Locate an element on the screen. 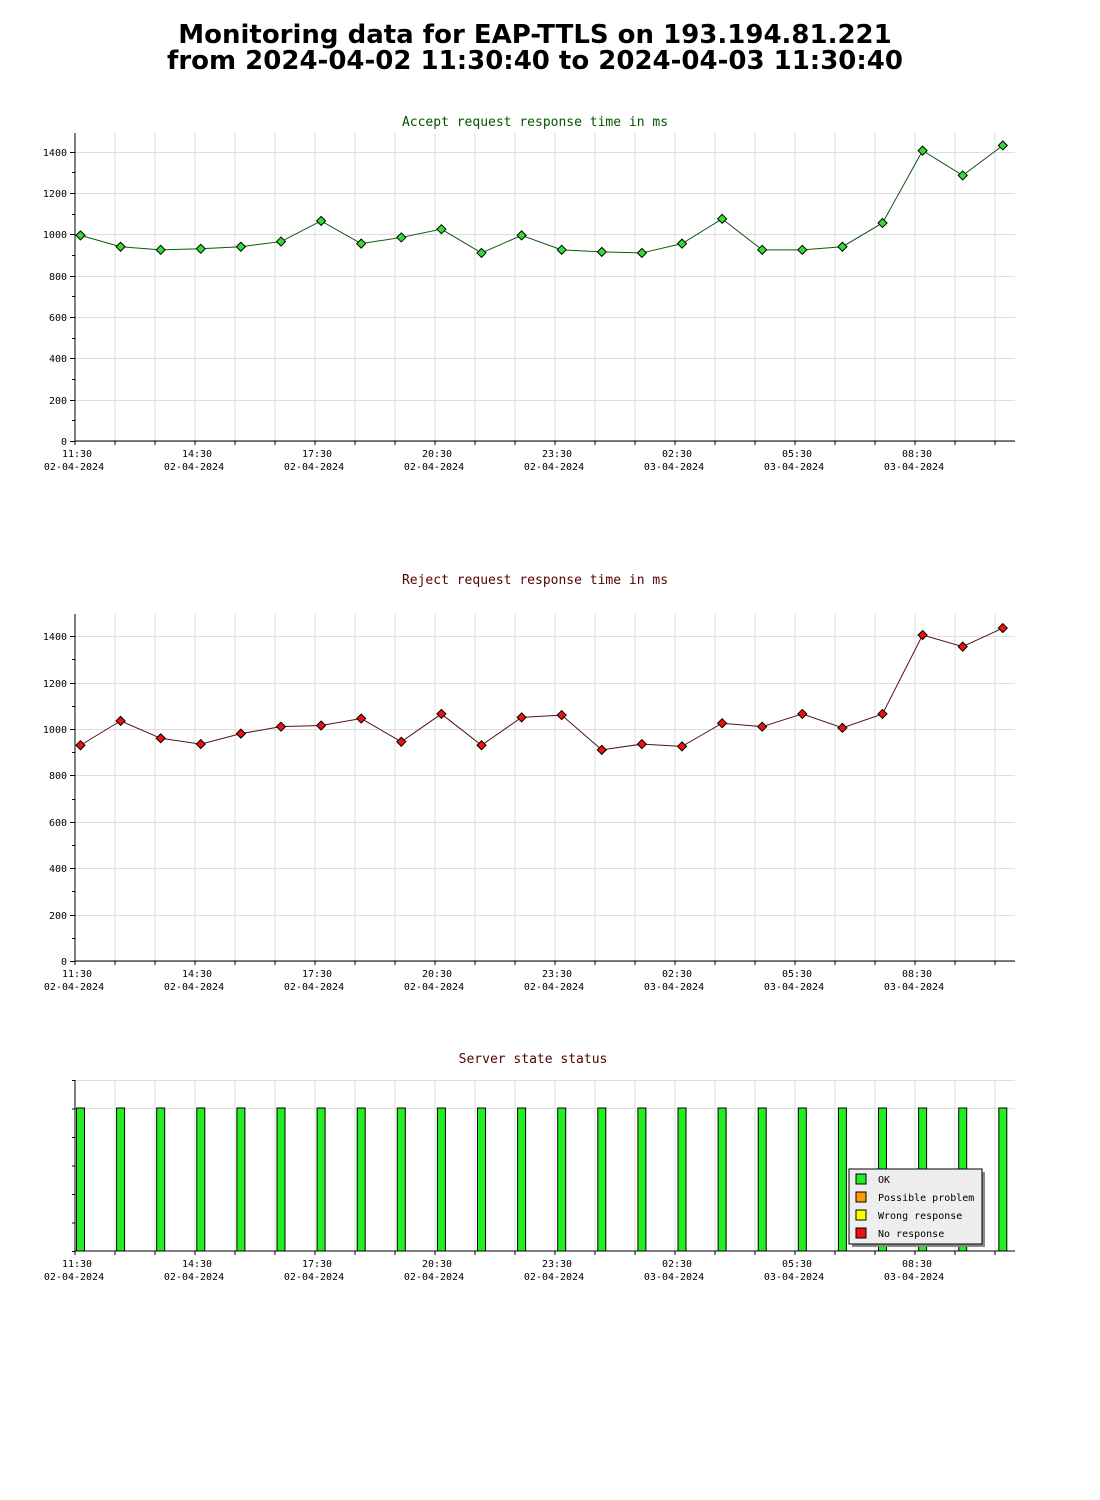 This screenshot has height=1500, width=1100. accept-x-tick-time: 11:30 is located at coordinates (77, 454).